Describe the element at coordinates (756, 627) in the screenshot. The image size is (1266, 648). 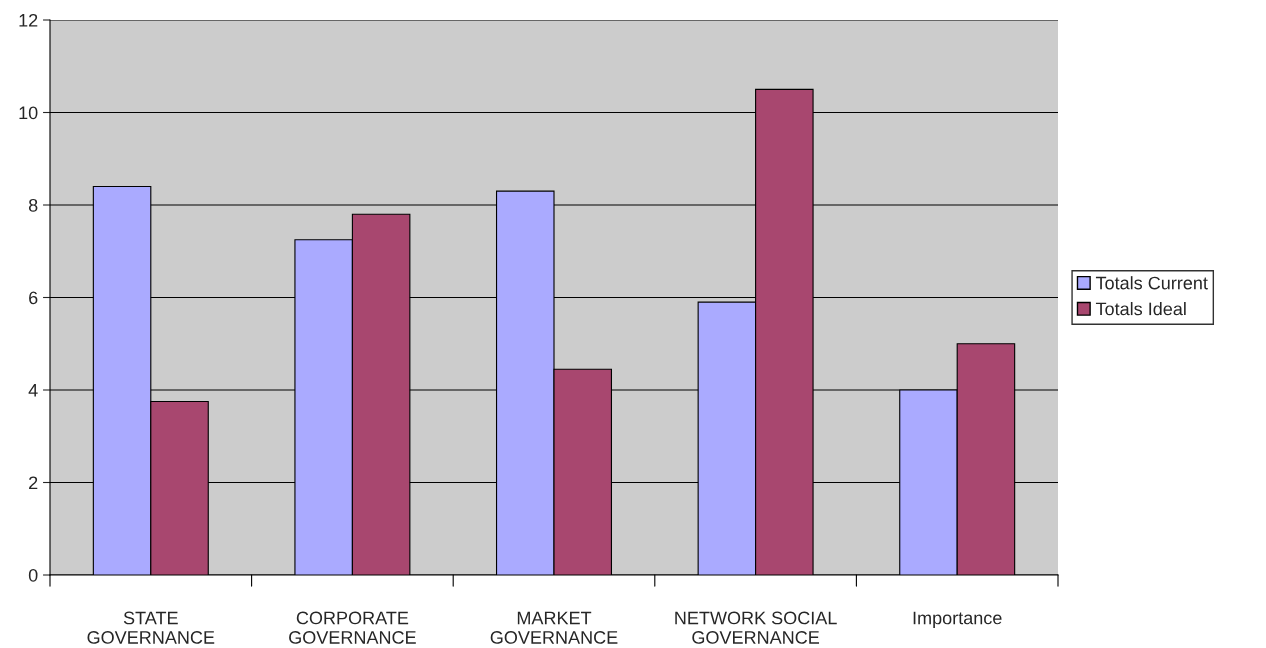
I see `x-tick-label: NETWORK SOCIAL GOVERNANCE` at that location.